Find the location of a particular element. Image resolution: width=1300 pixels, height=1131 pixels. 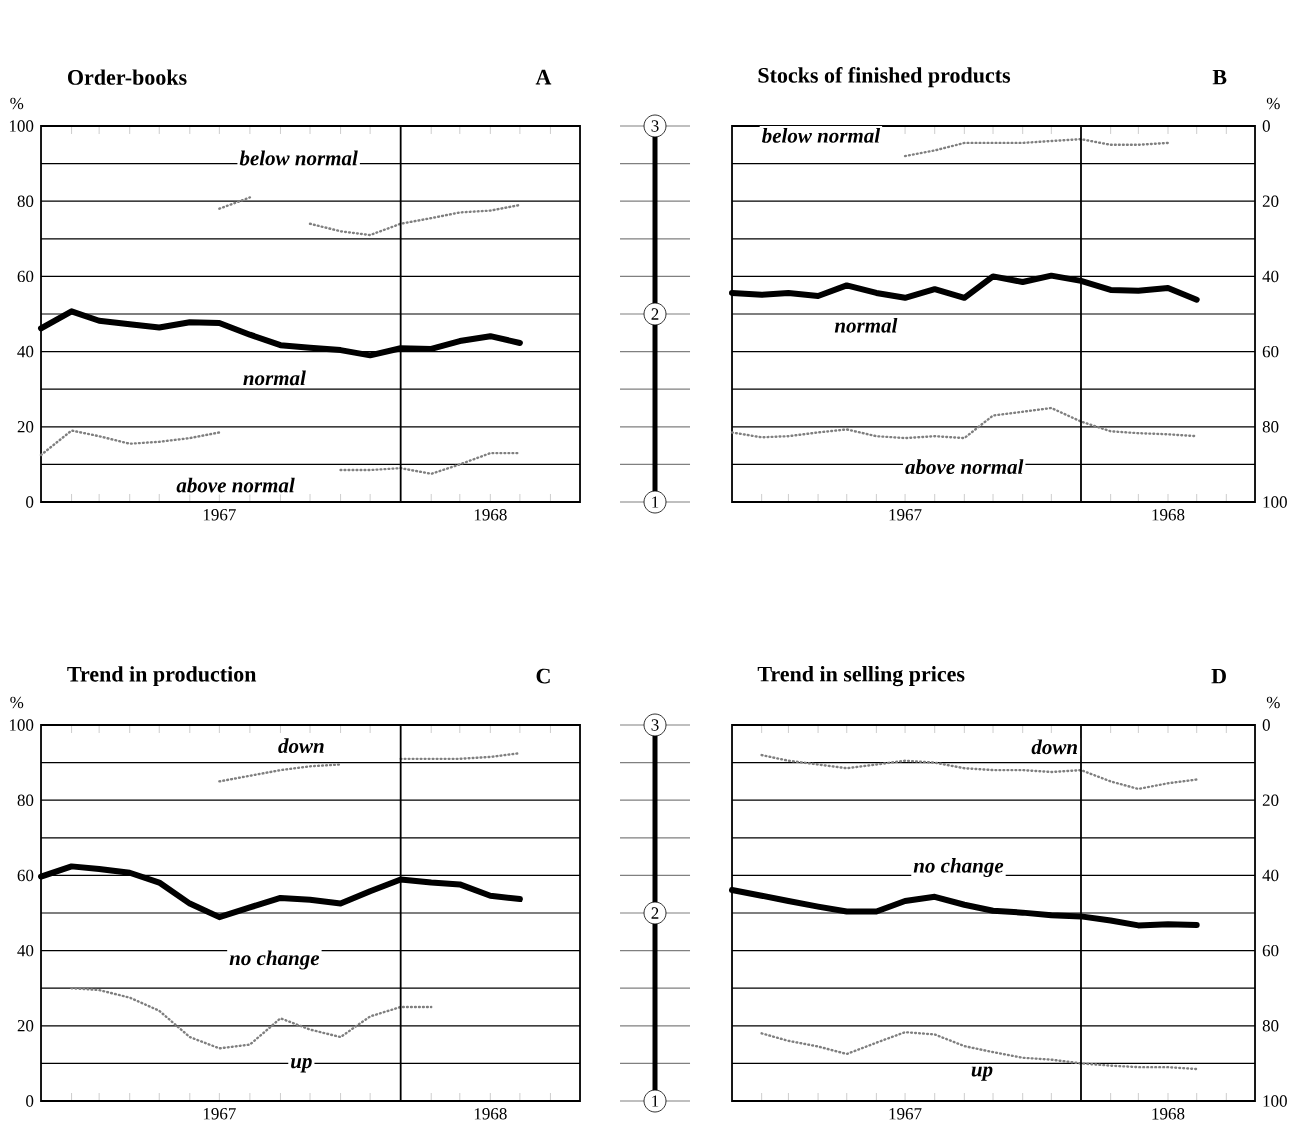

text: D is located at coordinates (1218, 676).